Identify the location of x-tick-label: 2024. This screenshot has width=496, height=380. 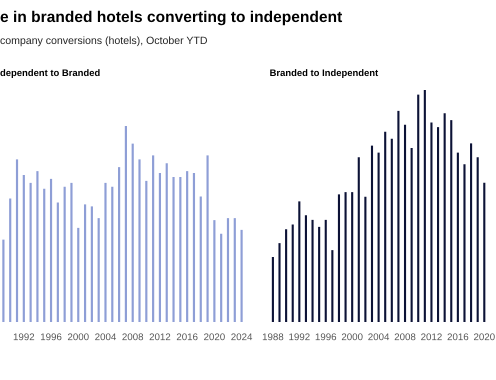
(241, 336).